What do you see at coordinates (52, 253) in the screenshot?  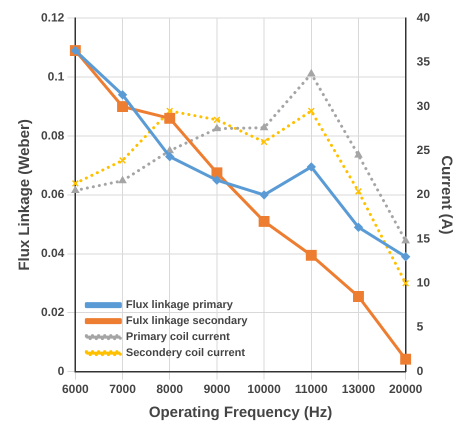 I see `y-tick-label: 0.04` at bounding box center [52, 253].